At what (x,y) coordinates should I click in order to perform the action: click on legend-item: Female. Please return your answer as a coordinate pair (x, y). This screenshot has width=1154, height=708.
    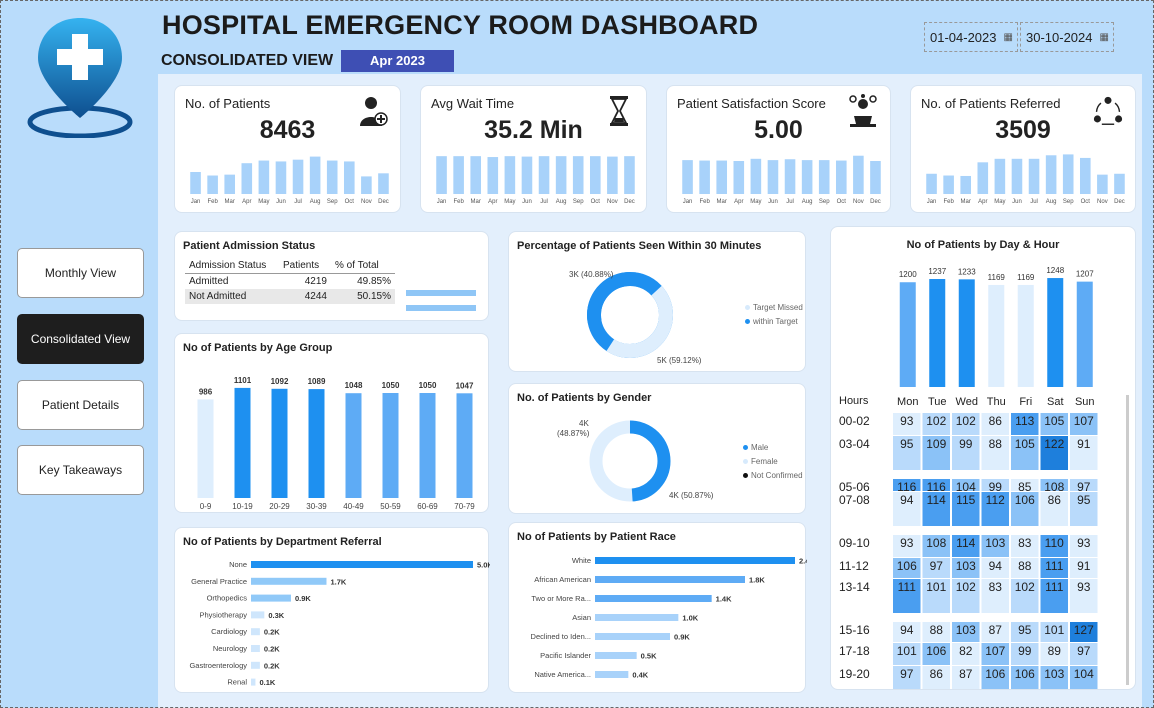
    Looking at the image, I should click on (760, 461).